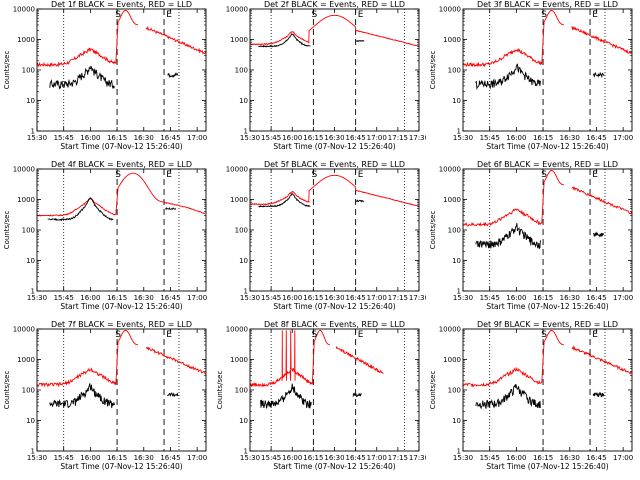 This screenshot has height=480, width=640. I want to click on panel-title: Det 6f BLACK = Events, RED = LLD, so click(547, 164).